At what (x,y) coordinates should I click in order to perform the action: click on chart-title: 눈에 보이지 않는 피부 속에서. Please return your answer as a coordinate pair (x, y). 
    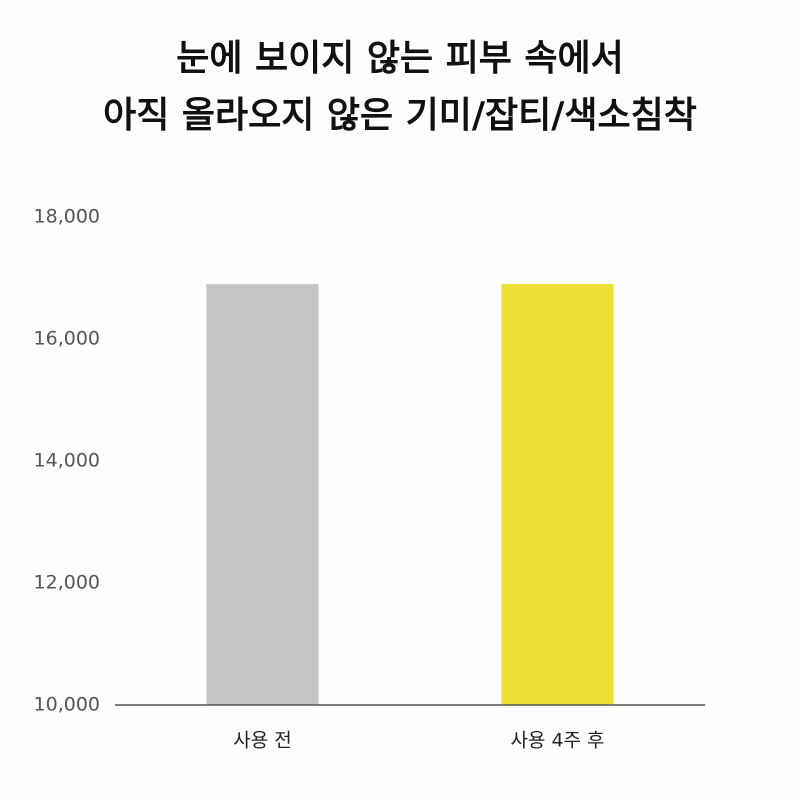
    Looking at the image, I should click on (400, 58).